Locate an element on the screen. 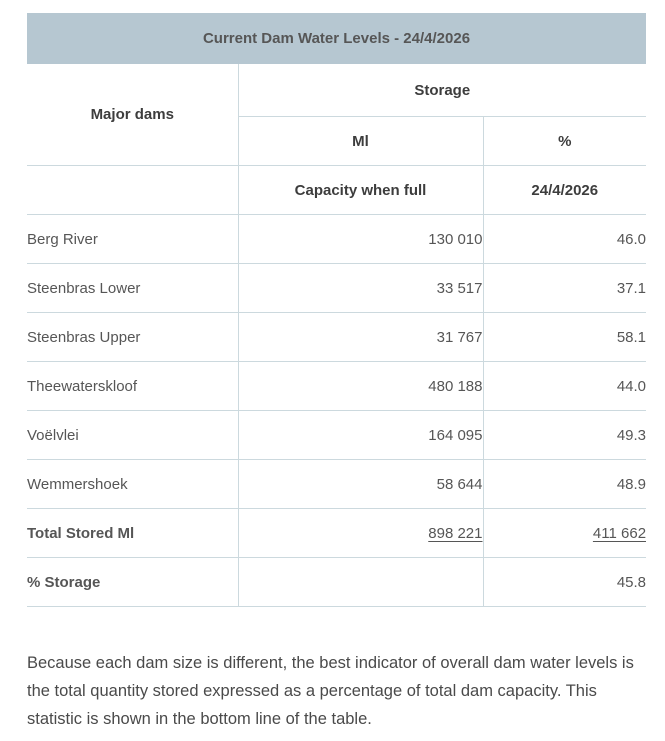 This screenshot has width=665, height=741. dam-capacity-ml: 164 095 is located at coordinates (361, 435).